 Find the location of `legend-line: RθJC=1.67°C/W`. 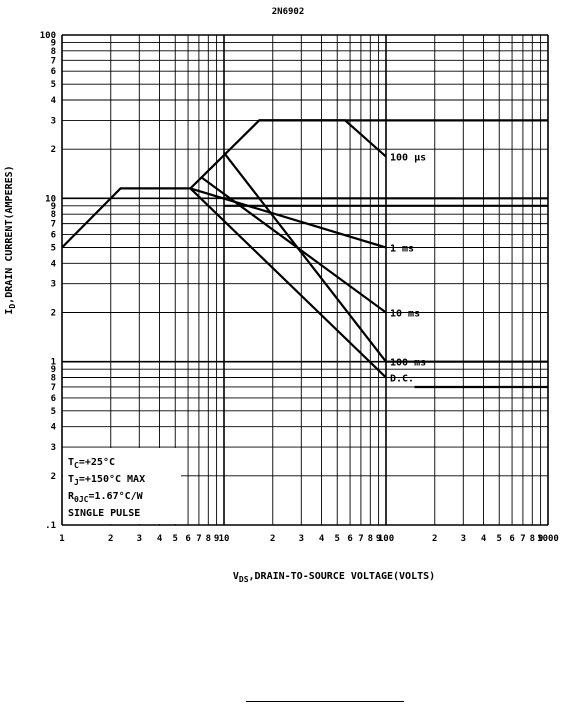

legend-line: RθJC=1.67°C/W is located at coordinates (106, 497).